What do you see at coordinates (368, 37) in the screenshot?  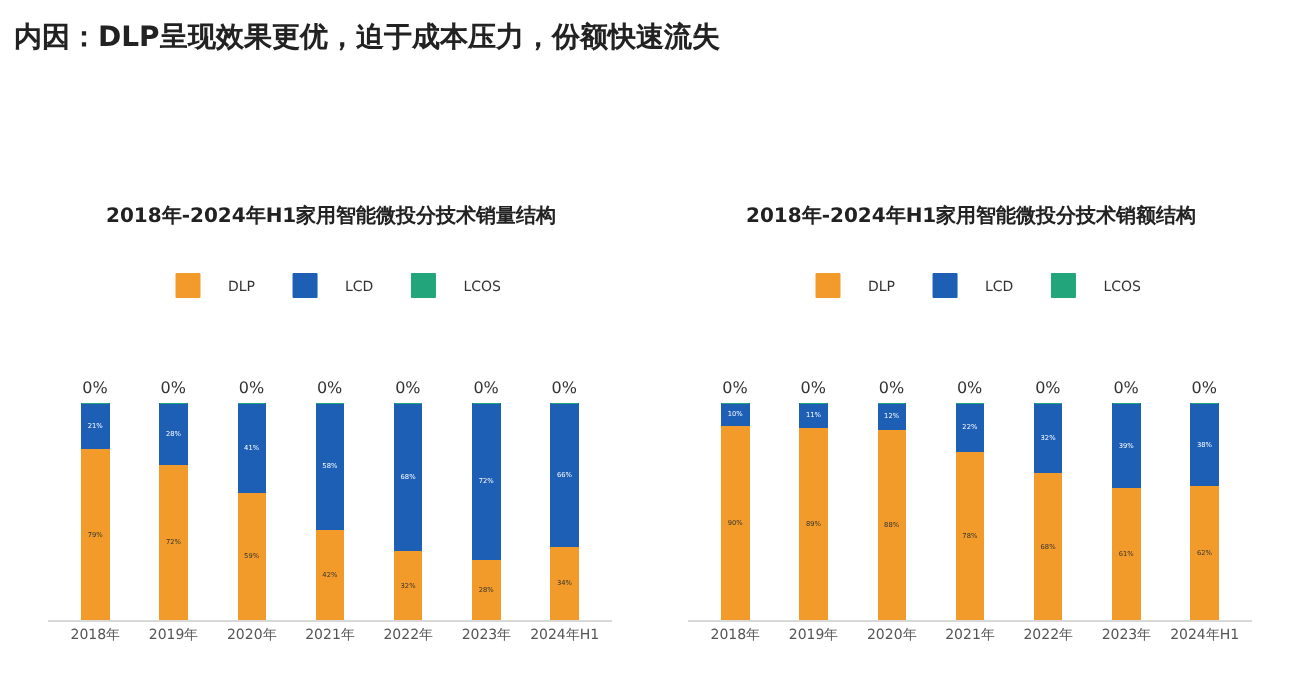 I see `text: 内因：DLP呈现效果更优，迫于成本压力，份额快速流失` at bounding box center [368, 37].